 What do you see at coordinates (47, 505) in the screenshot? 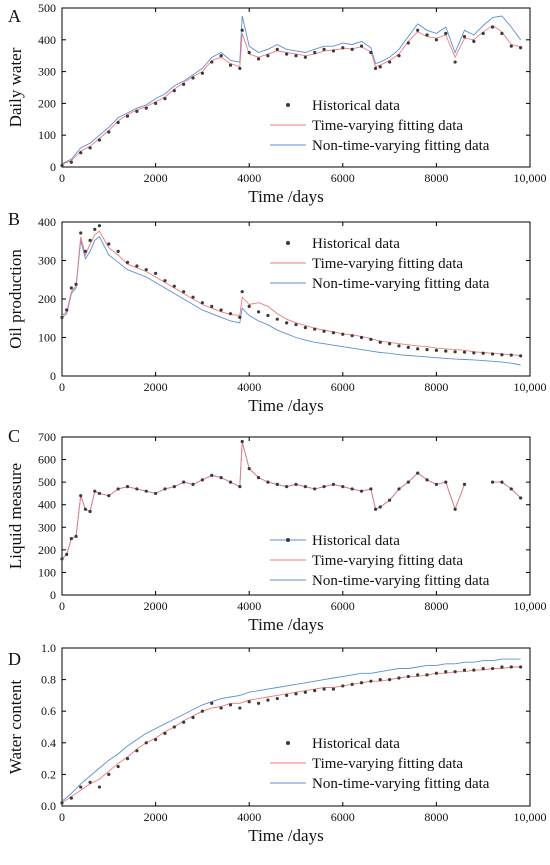
I see `y-tick-label: 400` at bounding box center [47, 505].